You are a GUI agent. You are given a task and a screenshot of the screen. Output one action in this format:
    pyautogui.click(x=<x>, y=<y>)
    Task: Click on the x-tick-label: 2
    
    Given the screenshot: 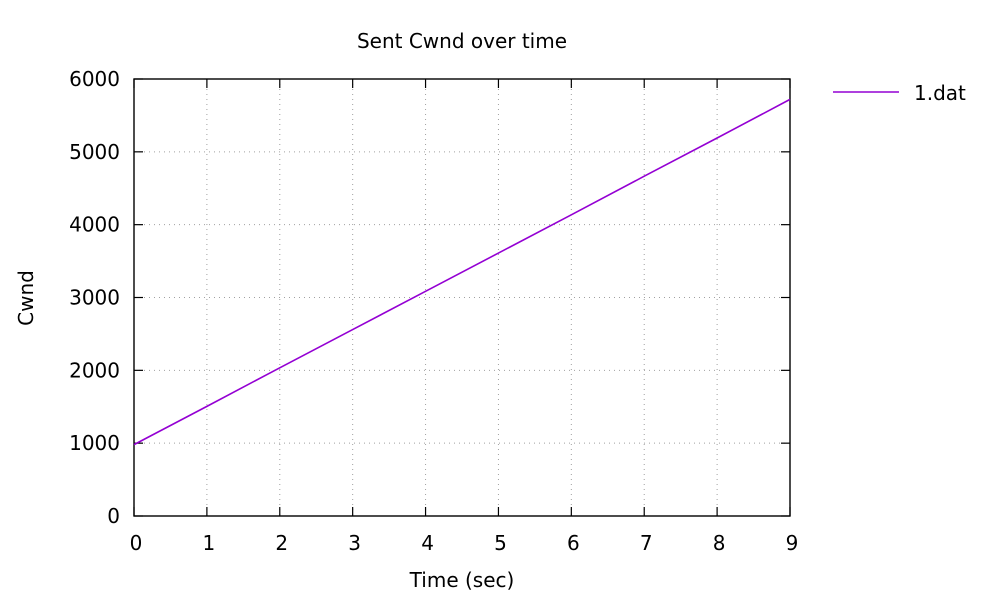 What is the action you would take?
    pyautogui.click(x=281, y=543)
    